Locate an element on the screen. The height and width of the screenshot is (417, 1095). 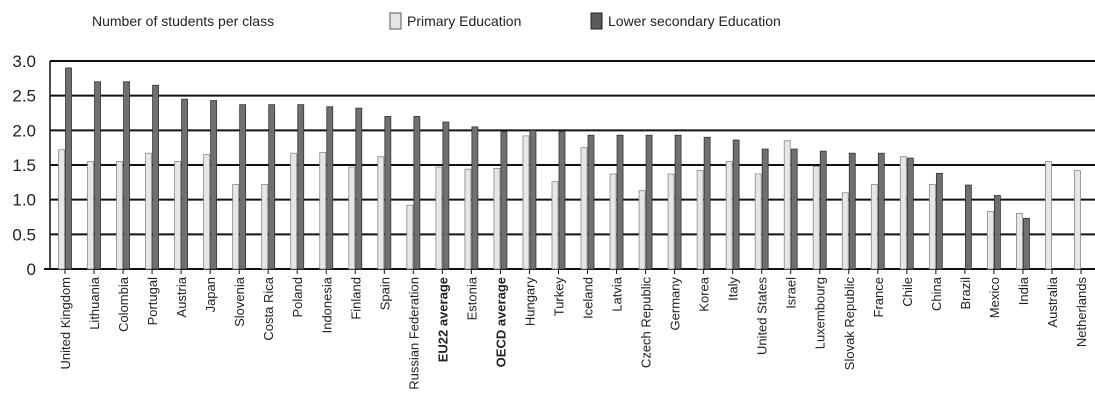
legend-label-secondary: Lower secondary Education is located at coordinates (694, 21).